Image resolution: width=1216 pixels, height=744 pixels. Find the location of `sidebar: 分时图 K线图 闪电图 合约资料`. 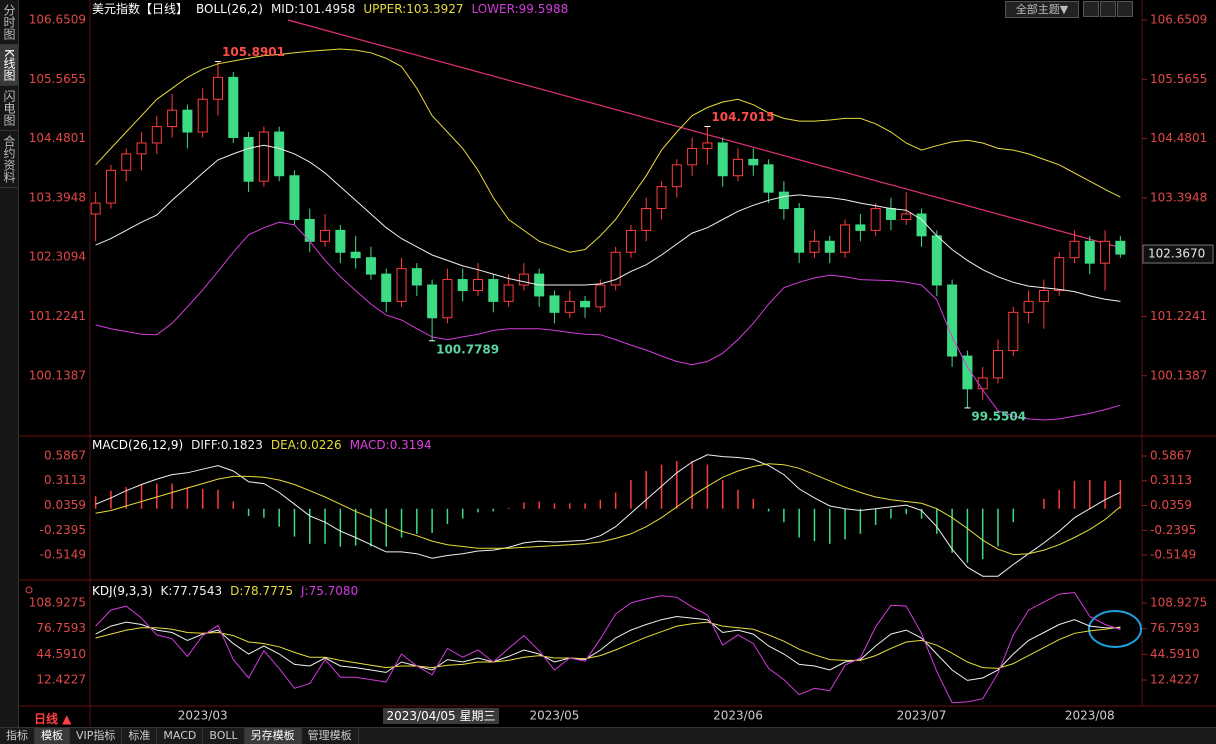

sidebar: 分时图 K线图 闪电图 合约资料 is located at coordinates (9, 363).